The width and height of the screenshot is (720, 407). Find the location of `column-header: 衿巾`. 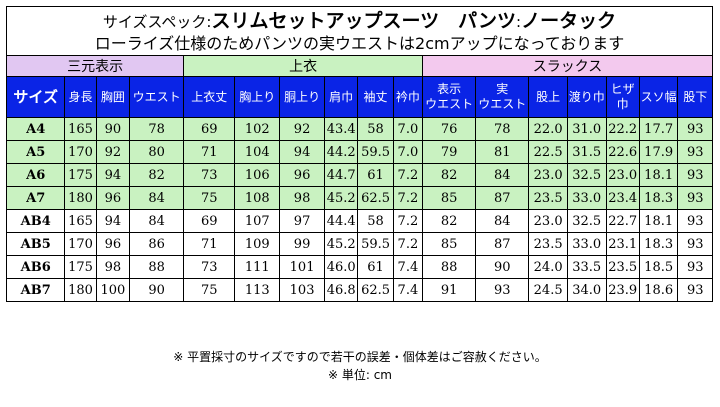

column-header: 衿巾 is located at coordinates (408, 97).